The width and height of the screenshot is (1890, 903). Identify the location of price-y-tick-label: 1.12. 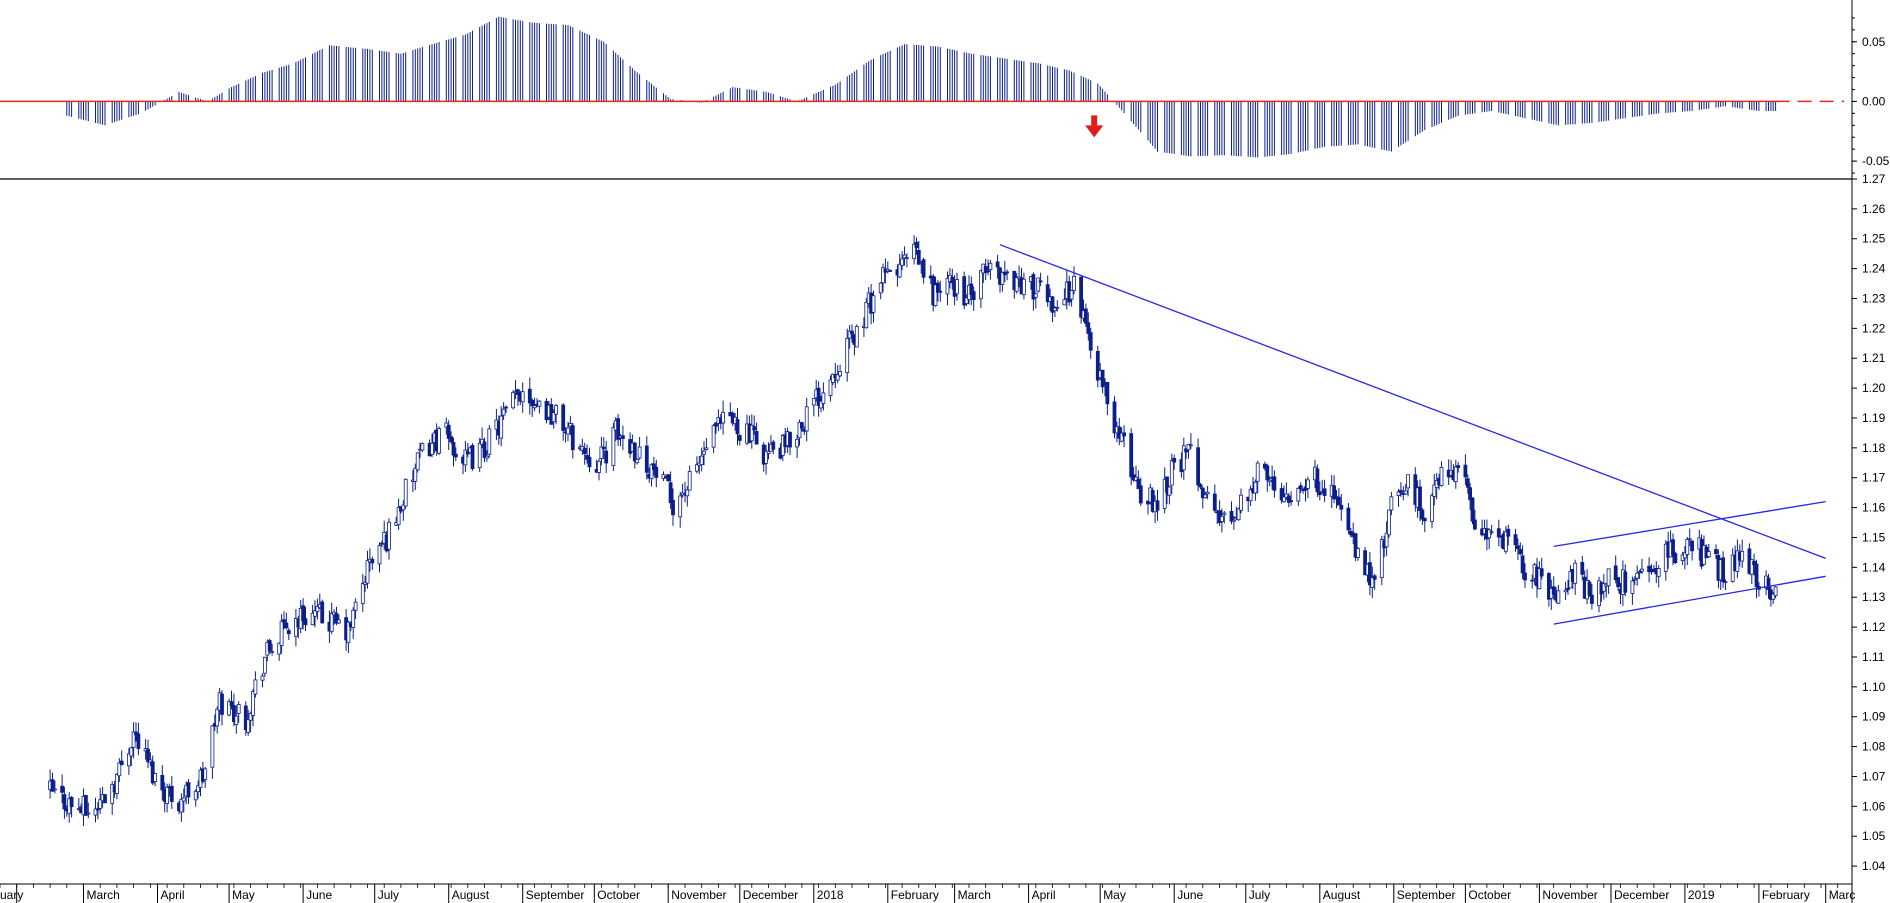
(1874, 627).